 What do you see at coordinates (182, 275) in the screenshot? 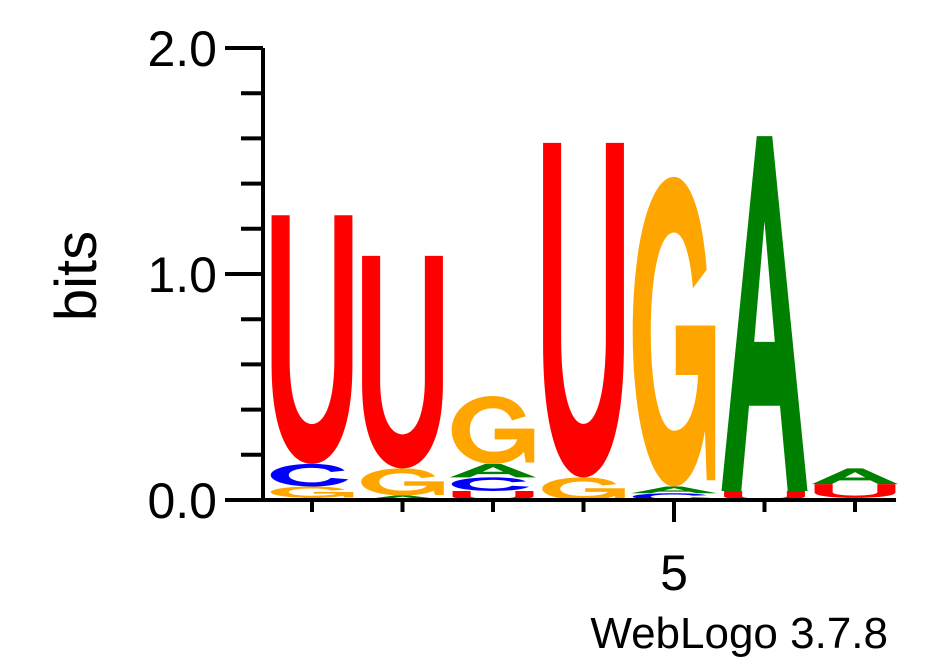
I see `y-tick-label: 1.0` at bounding box center [182, 275].